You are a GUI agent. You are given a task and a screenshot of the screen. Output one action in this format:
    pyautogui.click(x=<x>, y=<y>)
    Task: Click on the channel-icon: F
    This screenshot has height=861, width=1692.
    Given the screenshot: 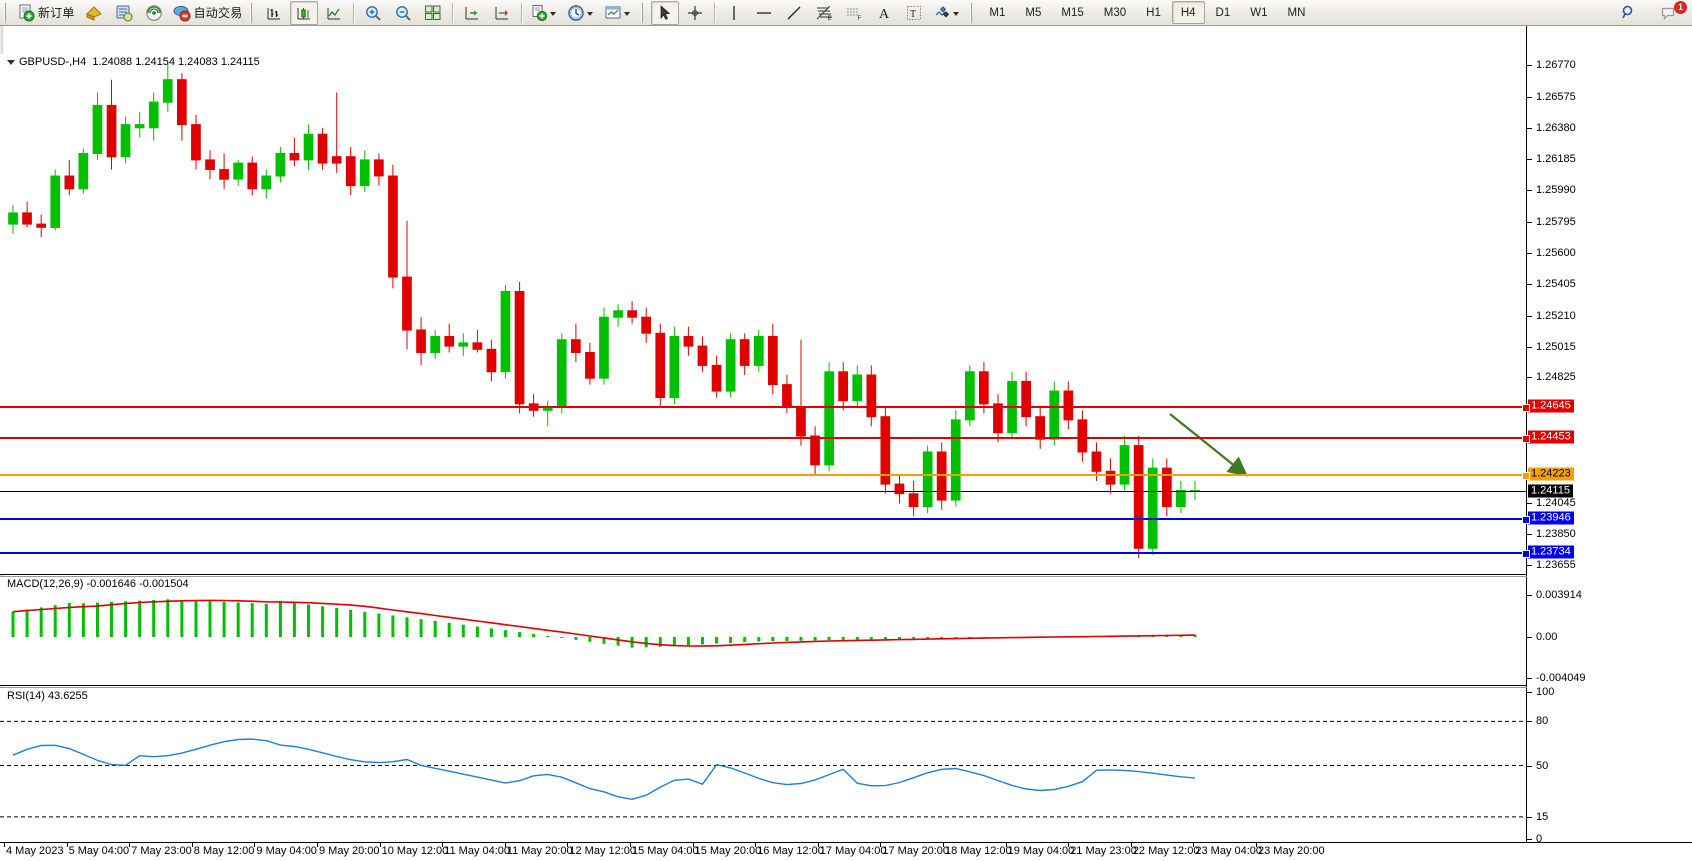 What is the action you would take?
    pyautogui.click(x=854, y=13)
    